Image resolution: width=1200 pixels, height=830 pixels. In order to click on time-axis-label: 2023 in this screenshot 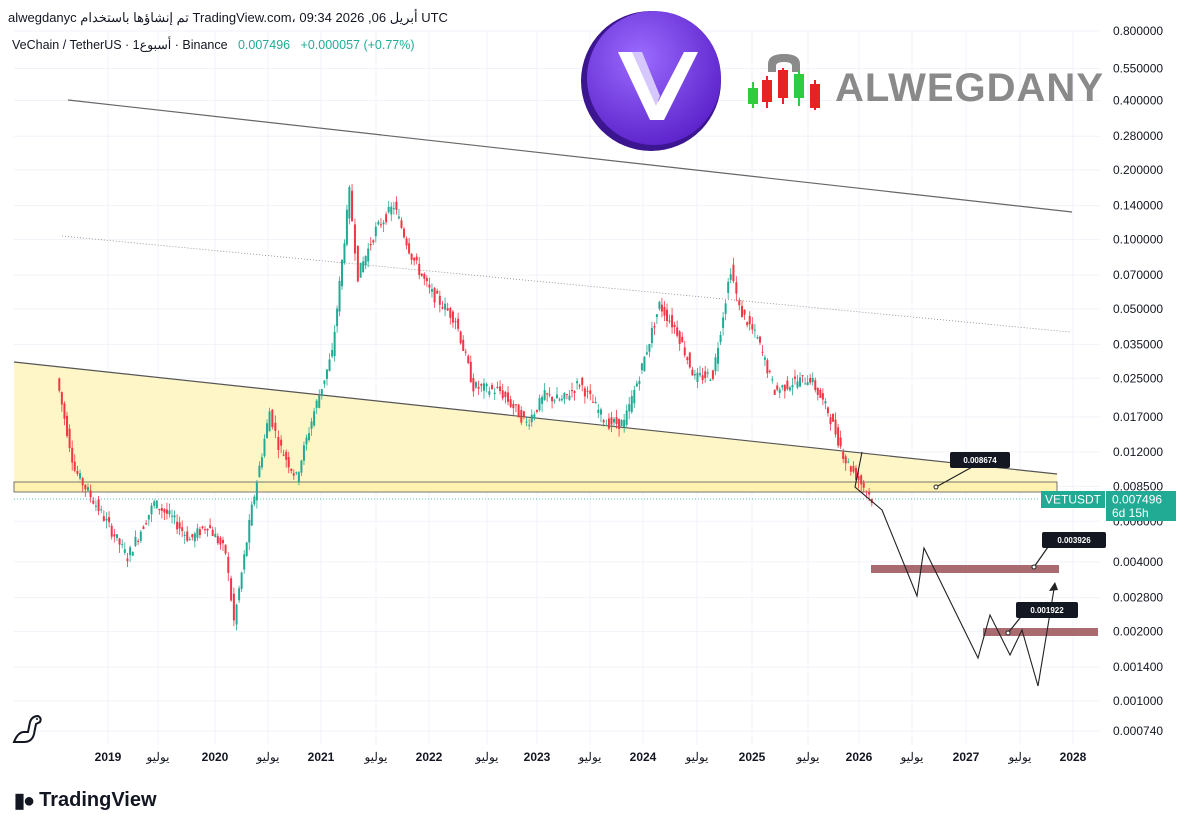, I will do `click(537, 757)`.